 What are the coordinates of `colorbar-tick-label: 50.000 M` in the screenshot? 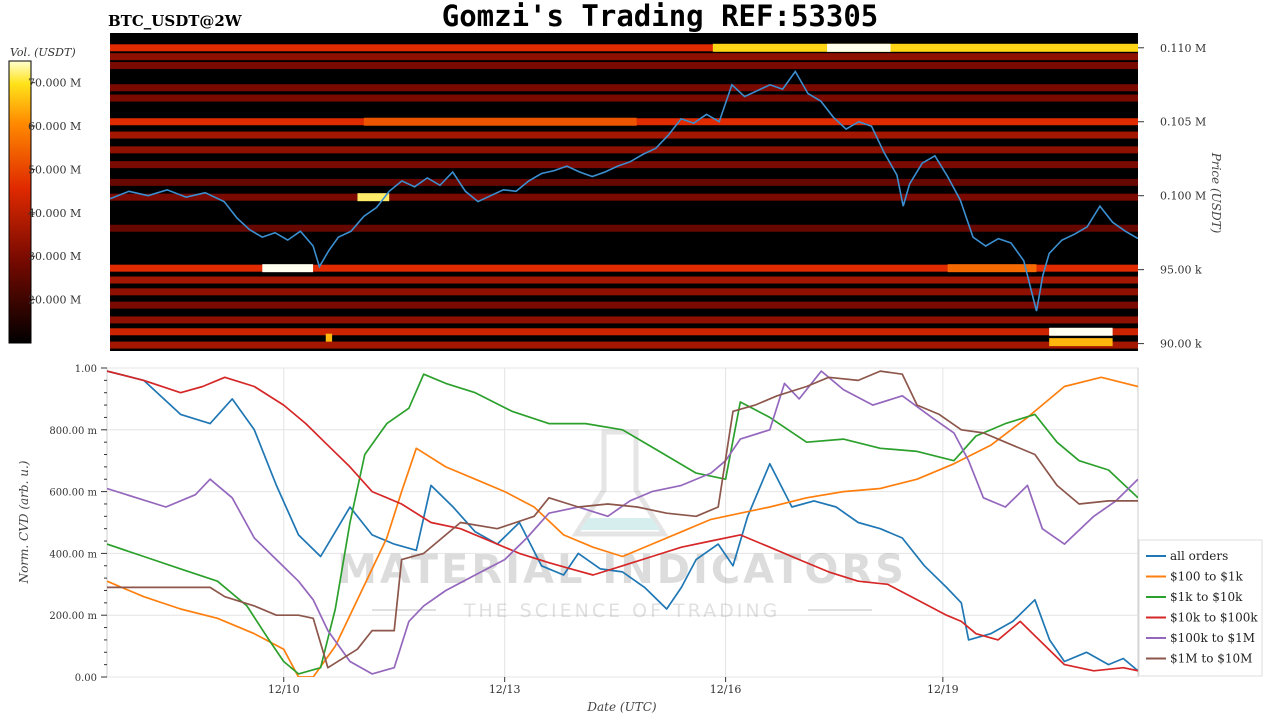 It's located at (54, 169).